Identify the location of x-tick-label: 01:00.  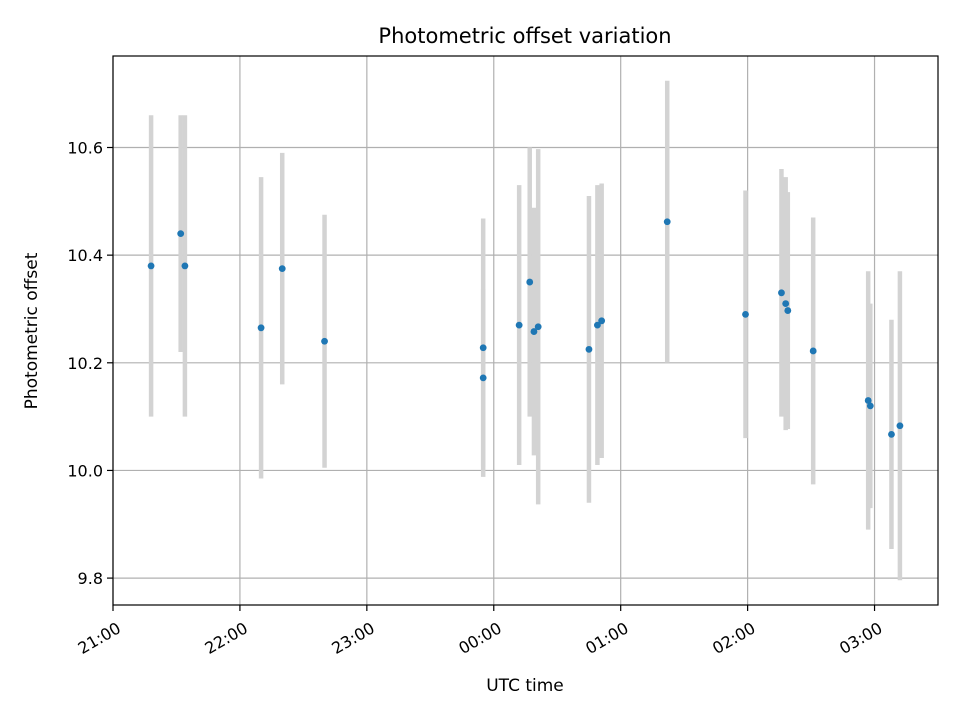
(606, 638).